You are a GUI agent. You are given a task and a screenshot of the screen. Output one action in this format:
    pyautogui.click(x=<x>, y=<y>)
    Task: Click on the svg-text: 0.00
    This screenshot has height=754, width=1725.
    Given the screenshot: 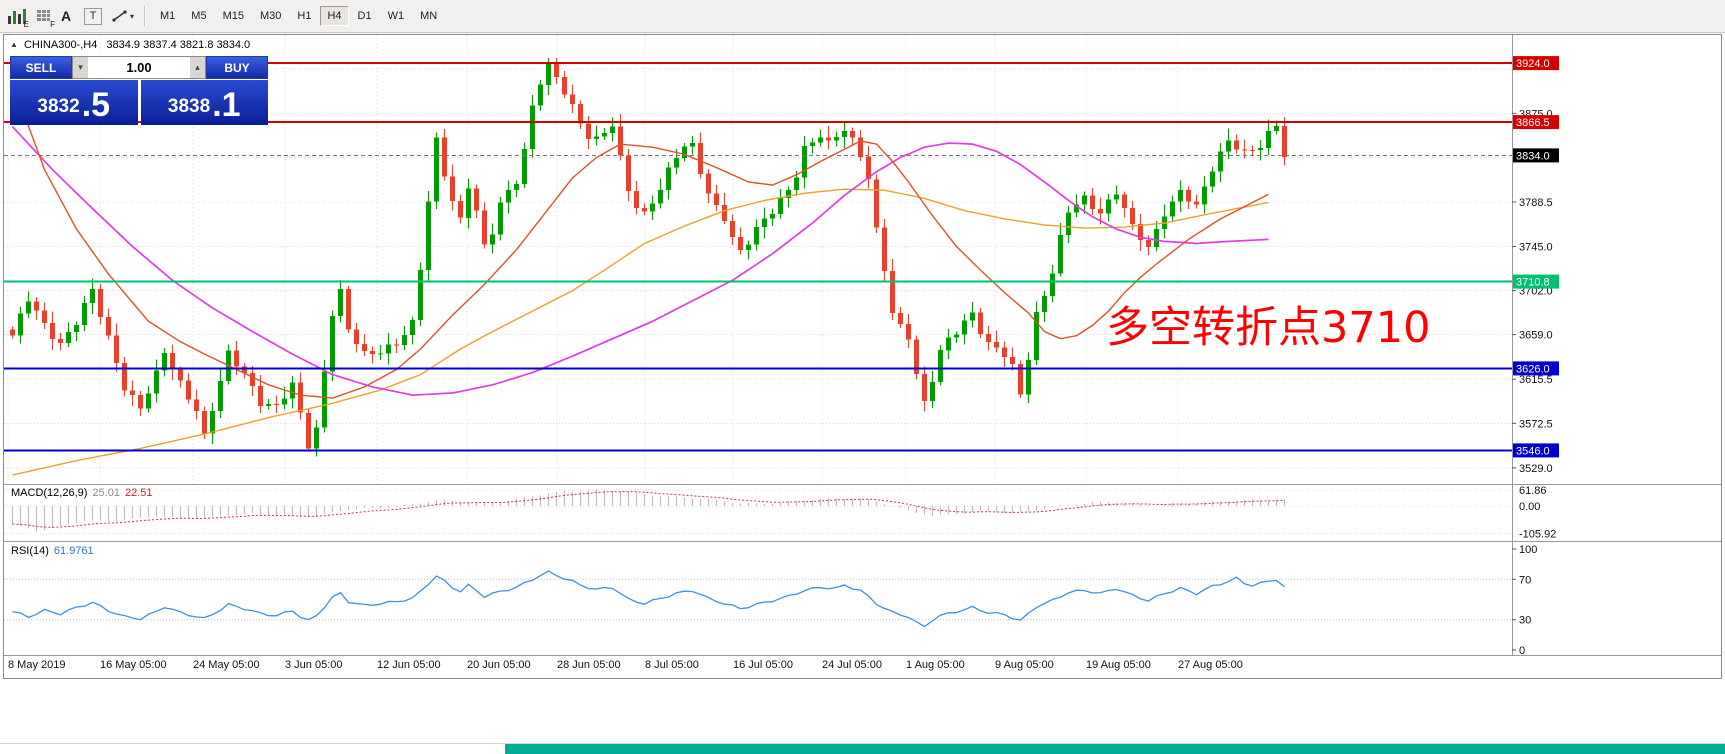 What is the action you would take?
    pyautogui.click(x=1529, y=507)
    